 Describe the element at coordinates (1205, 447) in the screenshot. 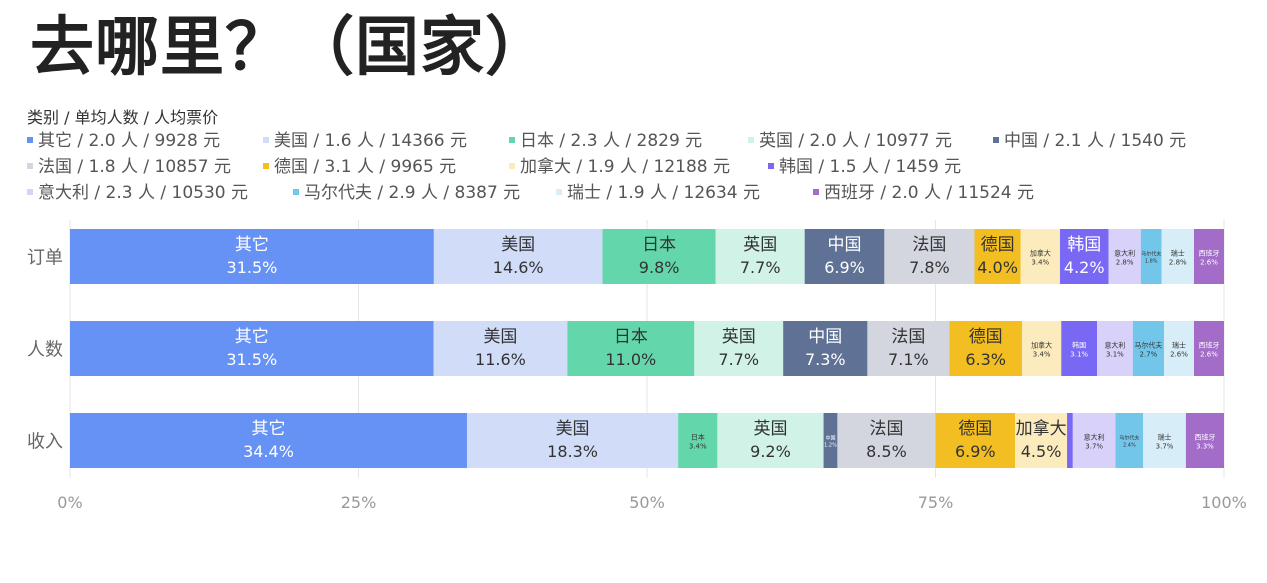

I see `data-label-value: 3.3%` at that location.